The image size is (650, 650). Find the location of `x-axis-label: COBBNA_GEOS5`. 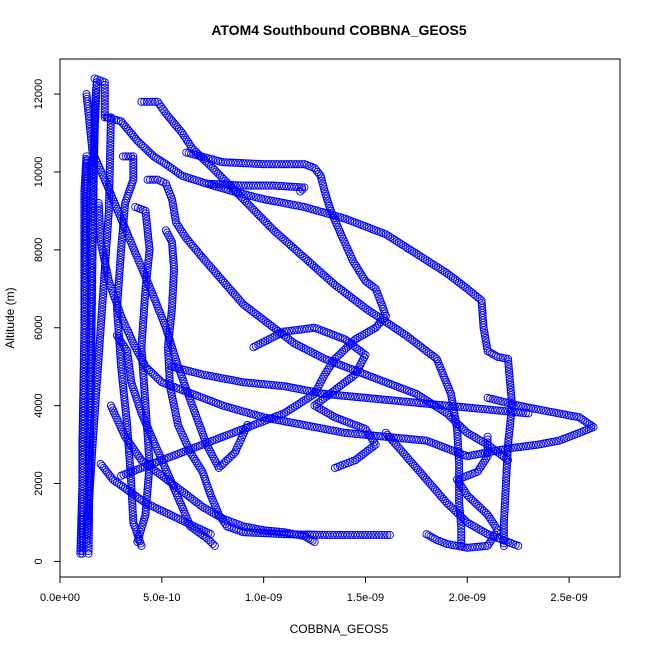

x-axis-label: COBBNA_GEOS5 is located at coordinates (339, 629).